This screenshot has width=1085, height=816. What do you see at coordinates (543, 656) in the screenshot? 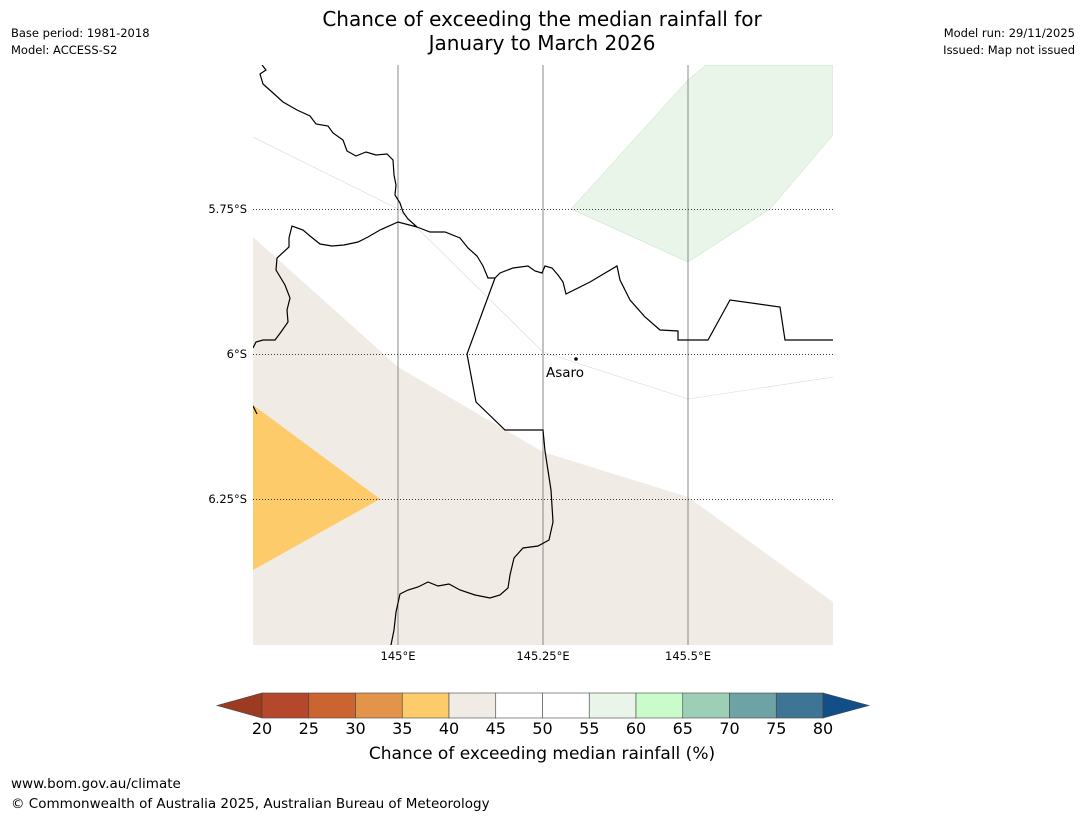
I see `lon-label-145-25: 145.25°E` at bounding box center [543, 656].